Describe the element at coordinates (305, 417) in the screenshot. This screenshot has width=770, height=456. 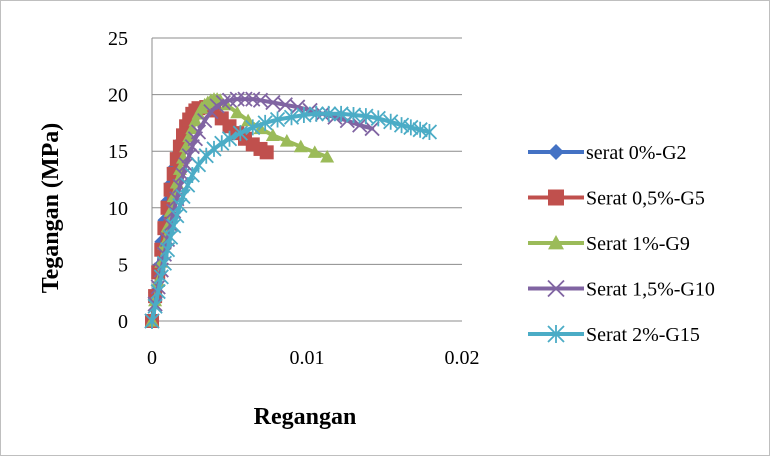
I see `x-axis-title: Regangan` at that location.